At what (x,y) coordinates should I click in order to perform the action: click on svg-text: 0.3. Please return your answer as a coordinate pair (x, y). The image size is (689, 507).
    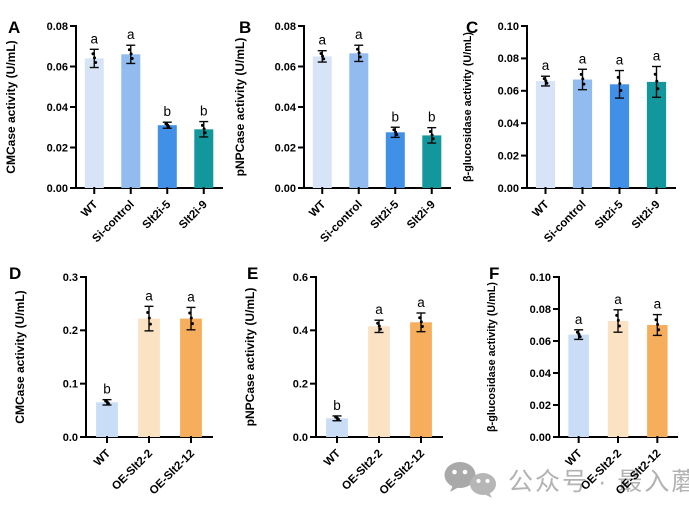
    Looking at the image, I should click on (70, 278).